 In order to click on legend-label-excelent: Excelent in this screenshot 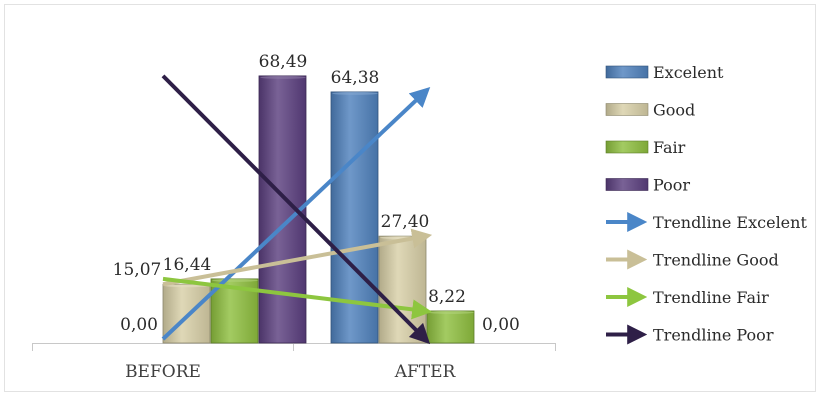, I will do `click(688, 72)`.